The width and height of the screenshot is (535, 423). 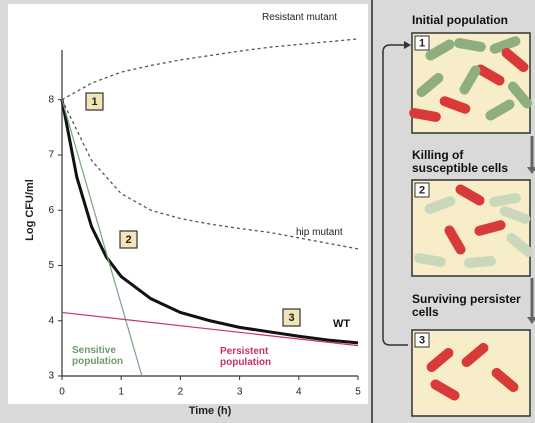 I want to click on arrow-head, so click(x=407, y=45).